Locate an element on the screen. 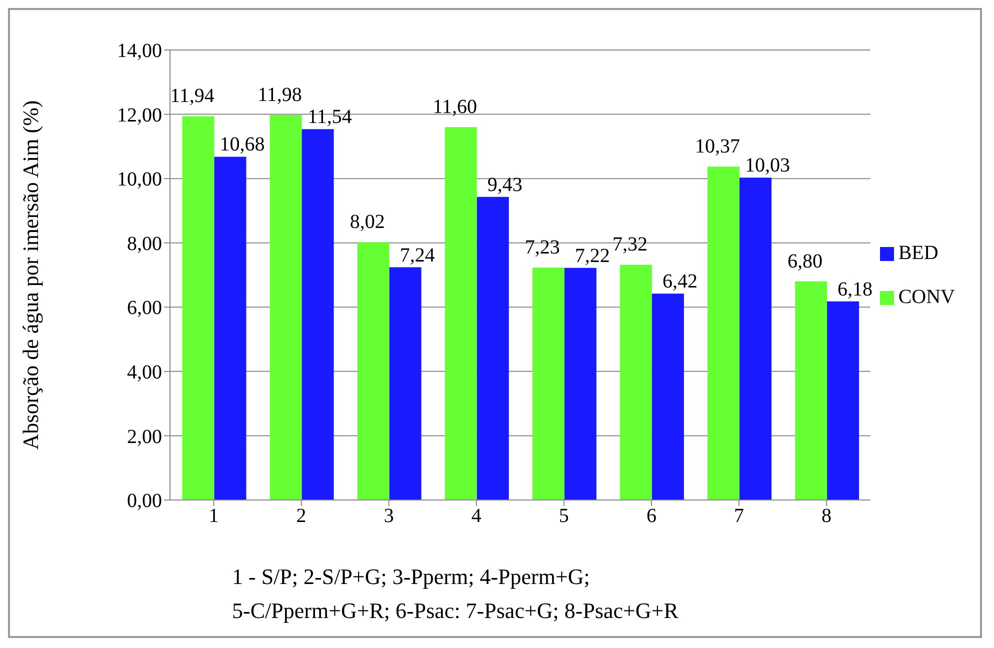 This screenshot has height=648, width=994. data-label: 7,22 is located at coordinates (592, 255).